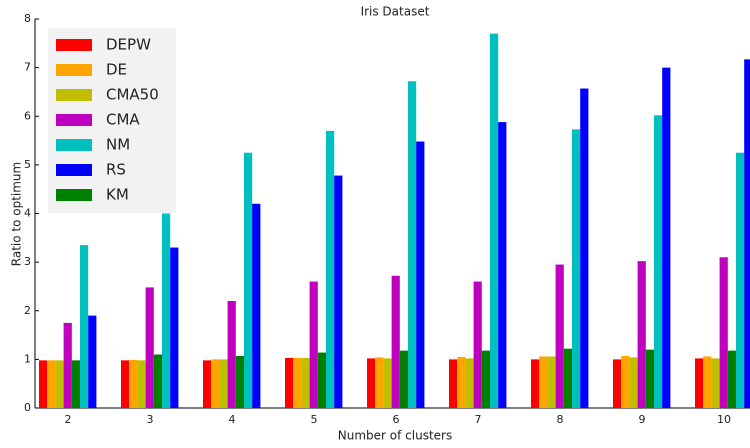 The image size is (750, 448). Describe the element at coordinates (27, 164) in the screenshot. I see `y-tick-label: 5` at that location.